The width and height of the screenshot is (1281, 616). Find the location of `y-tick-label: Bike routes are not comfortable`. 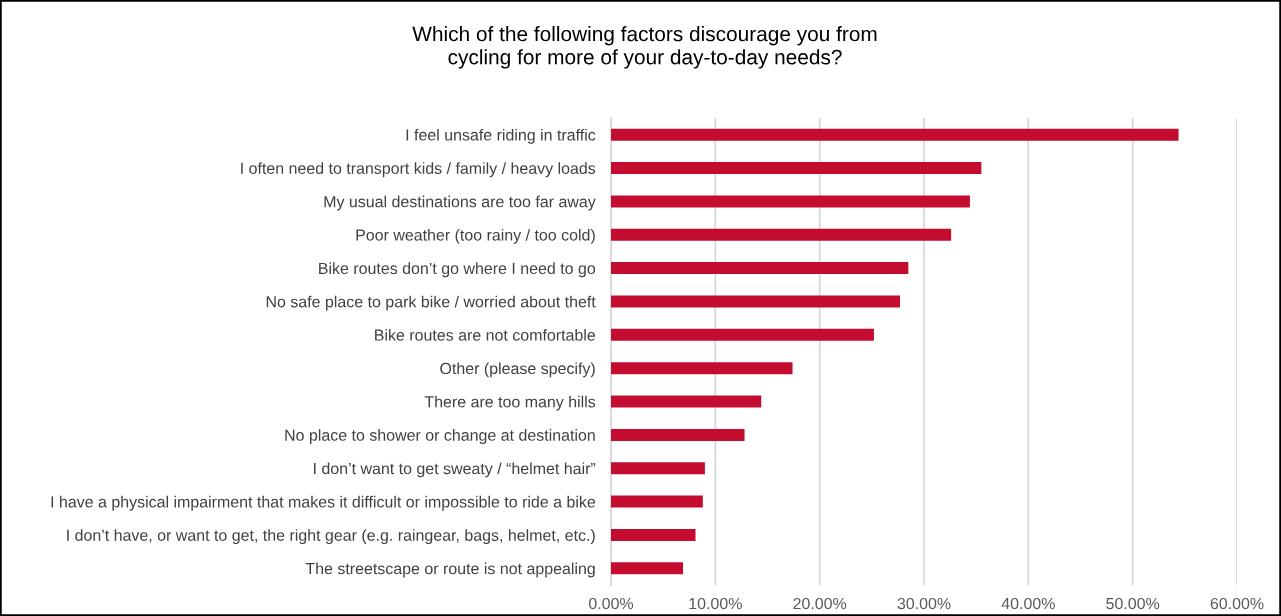

y-tick-label: Bike routes are not comfortable is located at coordinates (485, 335).